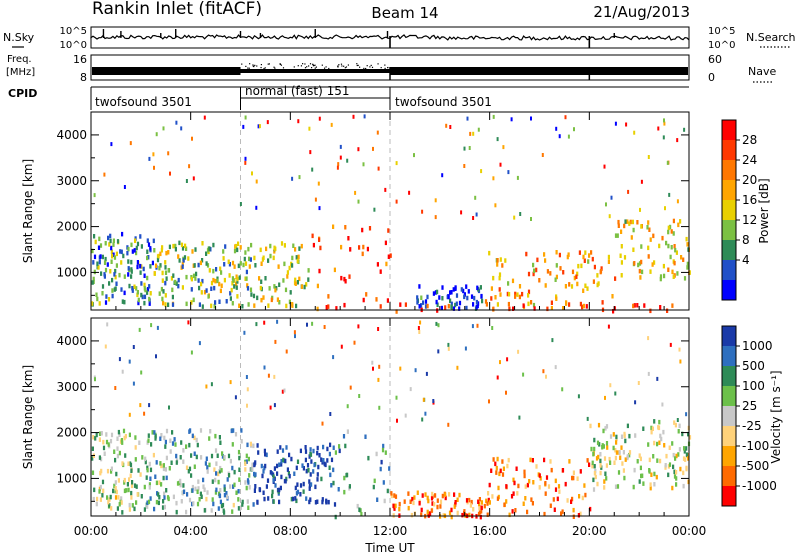  Describe the element at coordinates (749, 406) in the screenshot. I see `colorbar-tick-label: 25` at that location.